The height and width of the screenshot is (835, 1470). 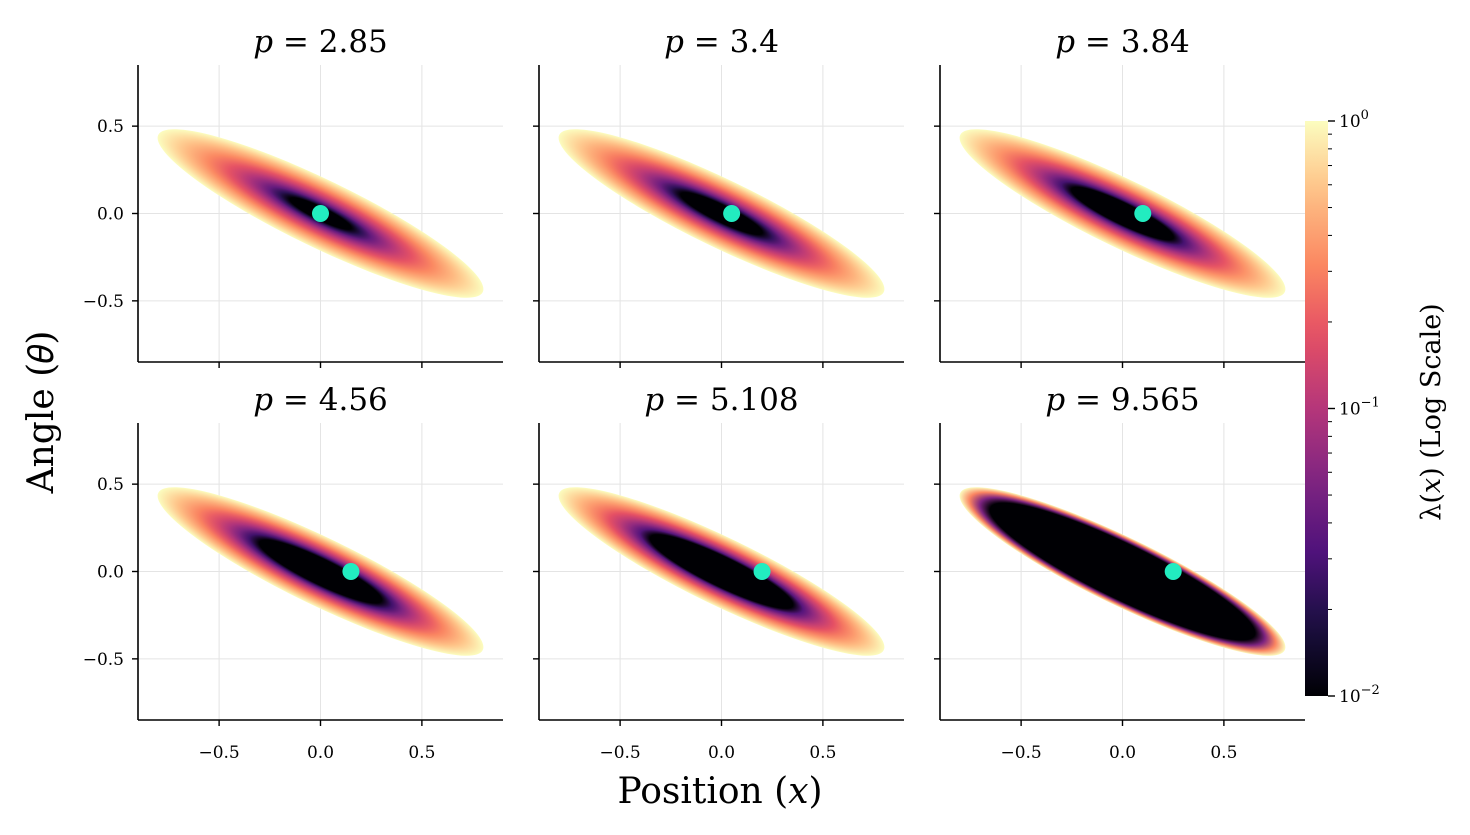 I want to click on panel: −0.5 0.0 0.5 𝑝 = 5.108, so click(x=718, y=572).